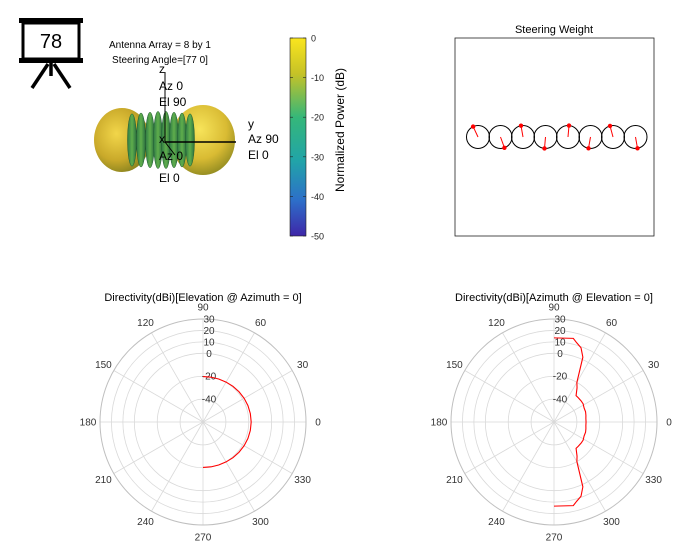 The height and width of the screenshot is (546, 692). I want to click on axis-x-el: El 0, so click(169, 178).